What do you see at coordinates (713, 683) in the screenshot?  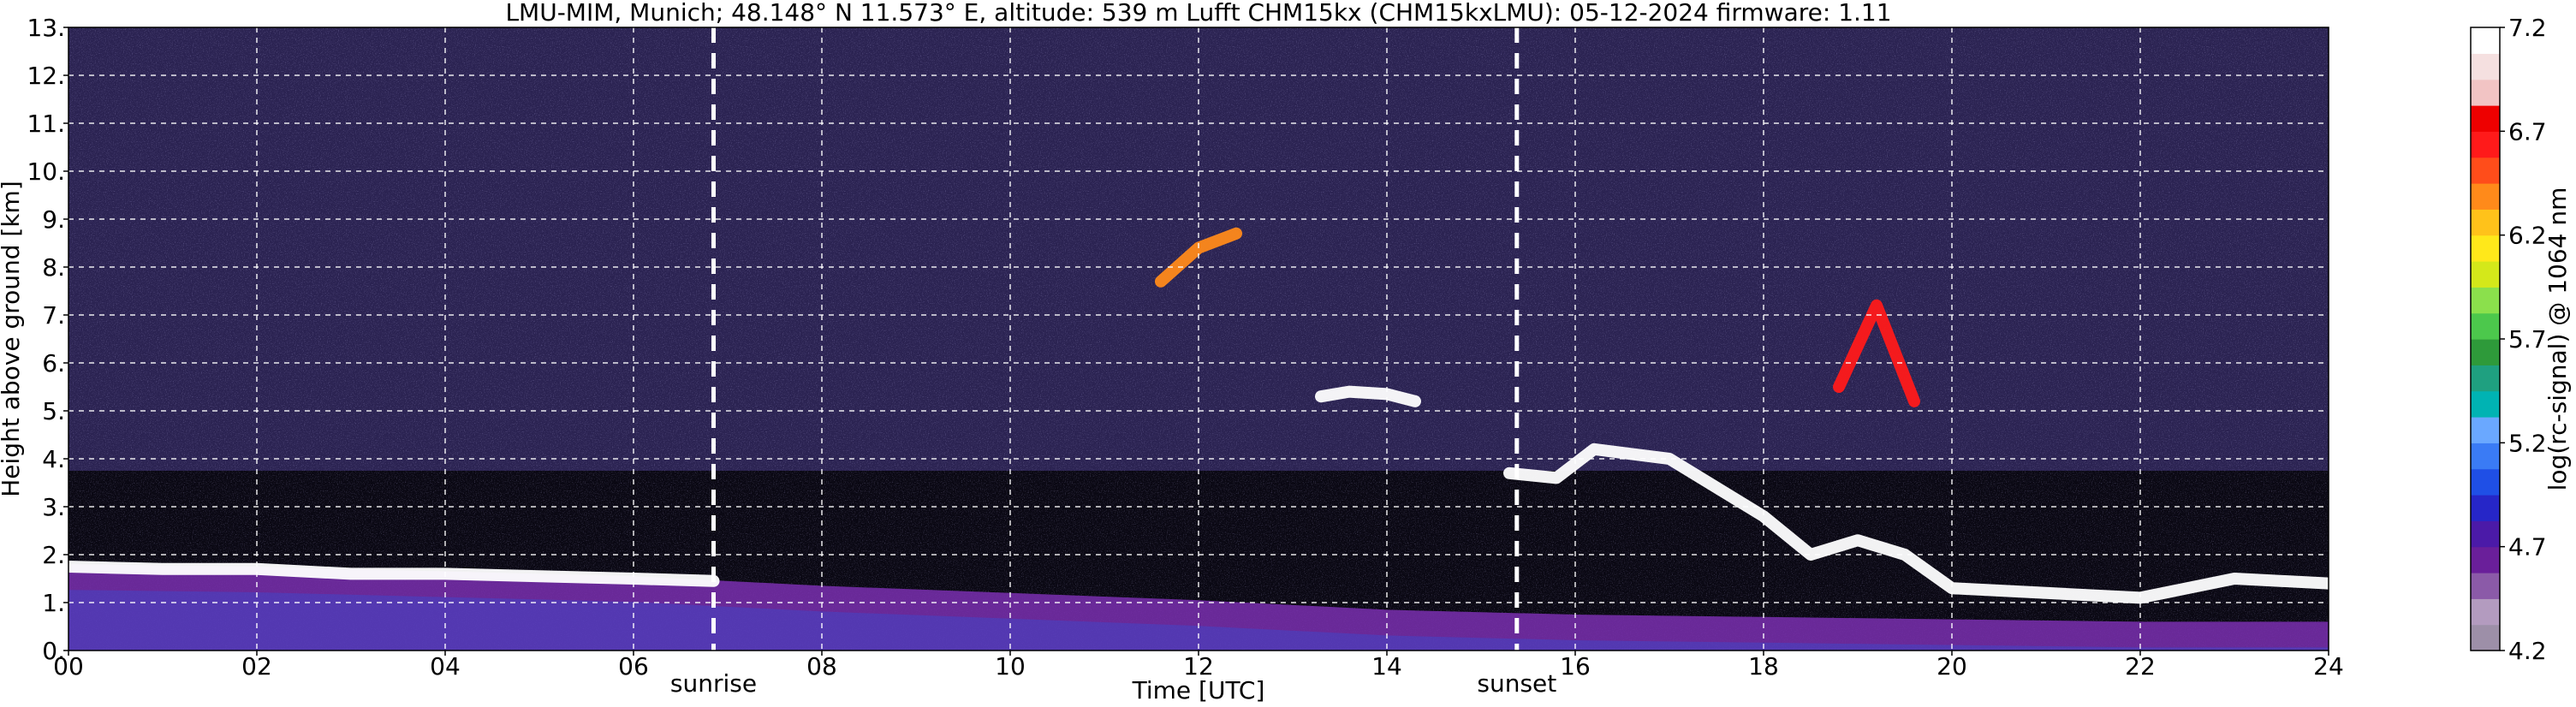 I see `event-label-sunrise: sunrise` at bounding box center [713, 683].